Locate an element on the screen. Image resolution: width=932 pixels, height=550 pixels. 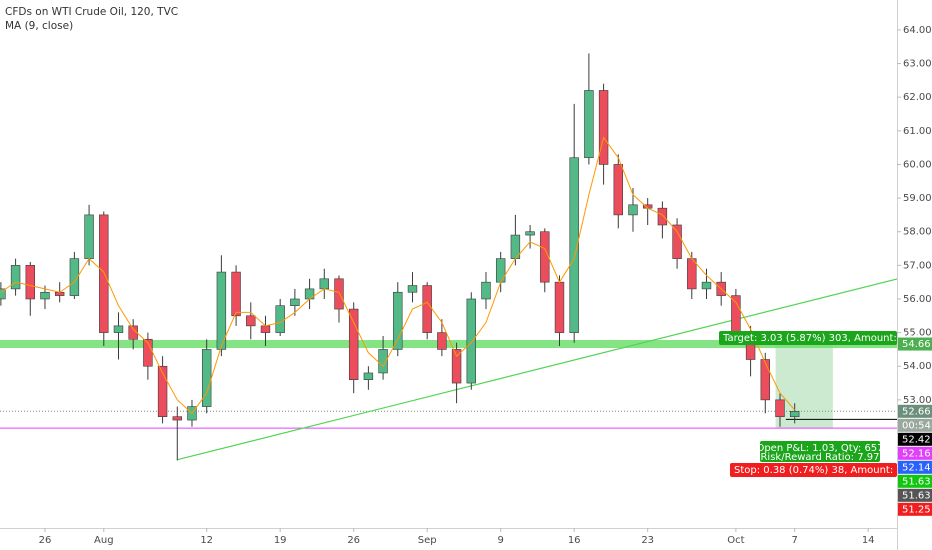
x-tick-label: Oct is located at coordinates (735, 540).